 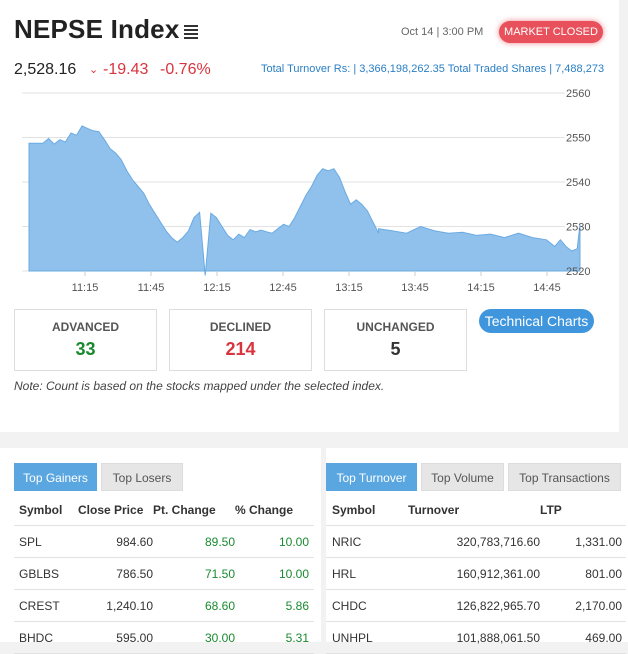 I want to click on ltp-cell: 1,331.00, so click(x=583, y=541).